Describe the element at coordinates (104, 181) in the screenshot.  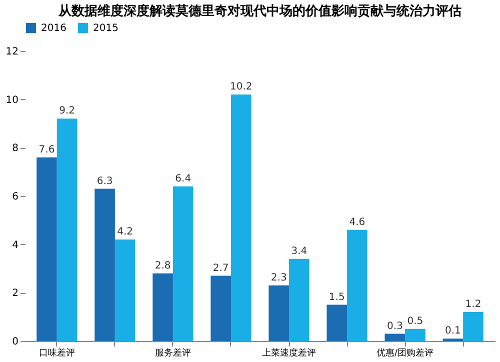
I see `data-label: 6.3` at that location.